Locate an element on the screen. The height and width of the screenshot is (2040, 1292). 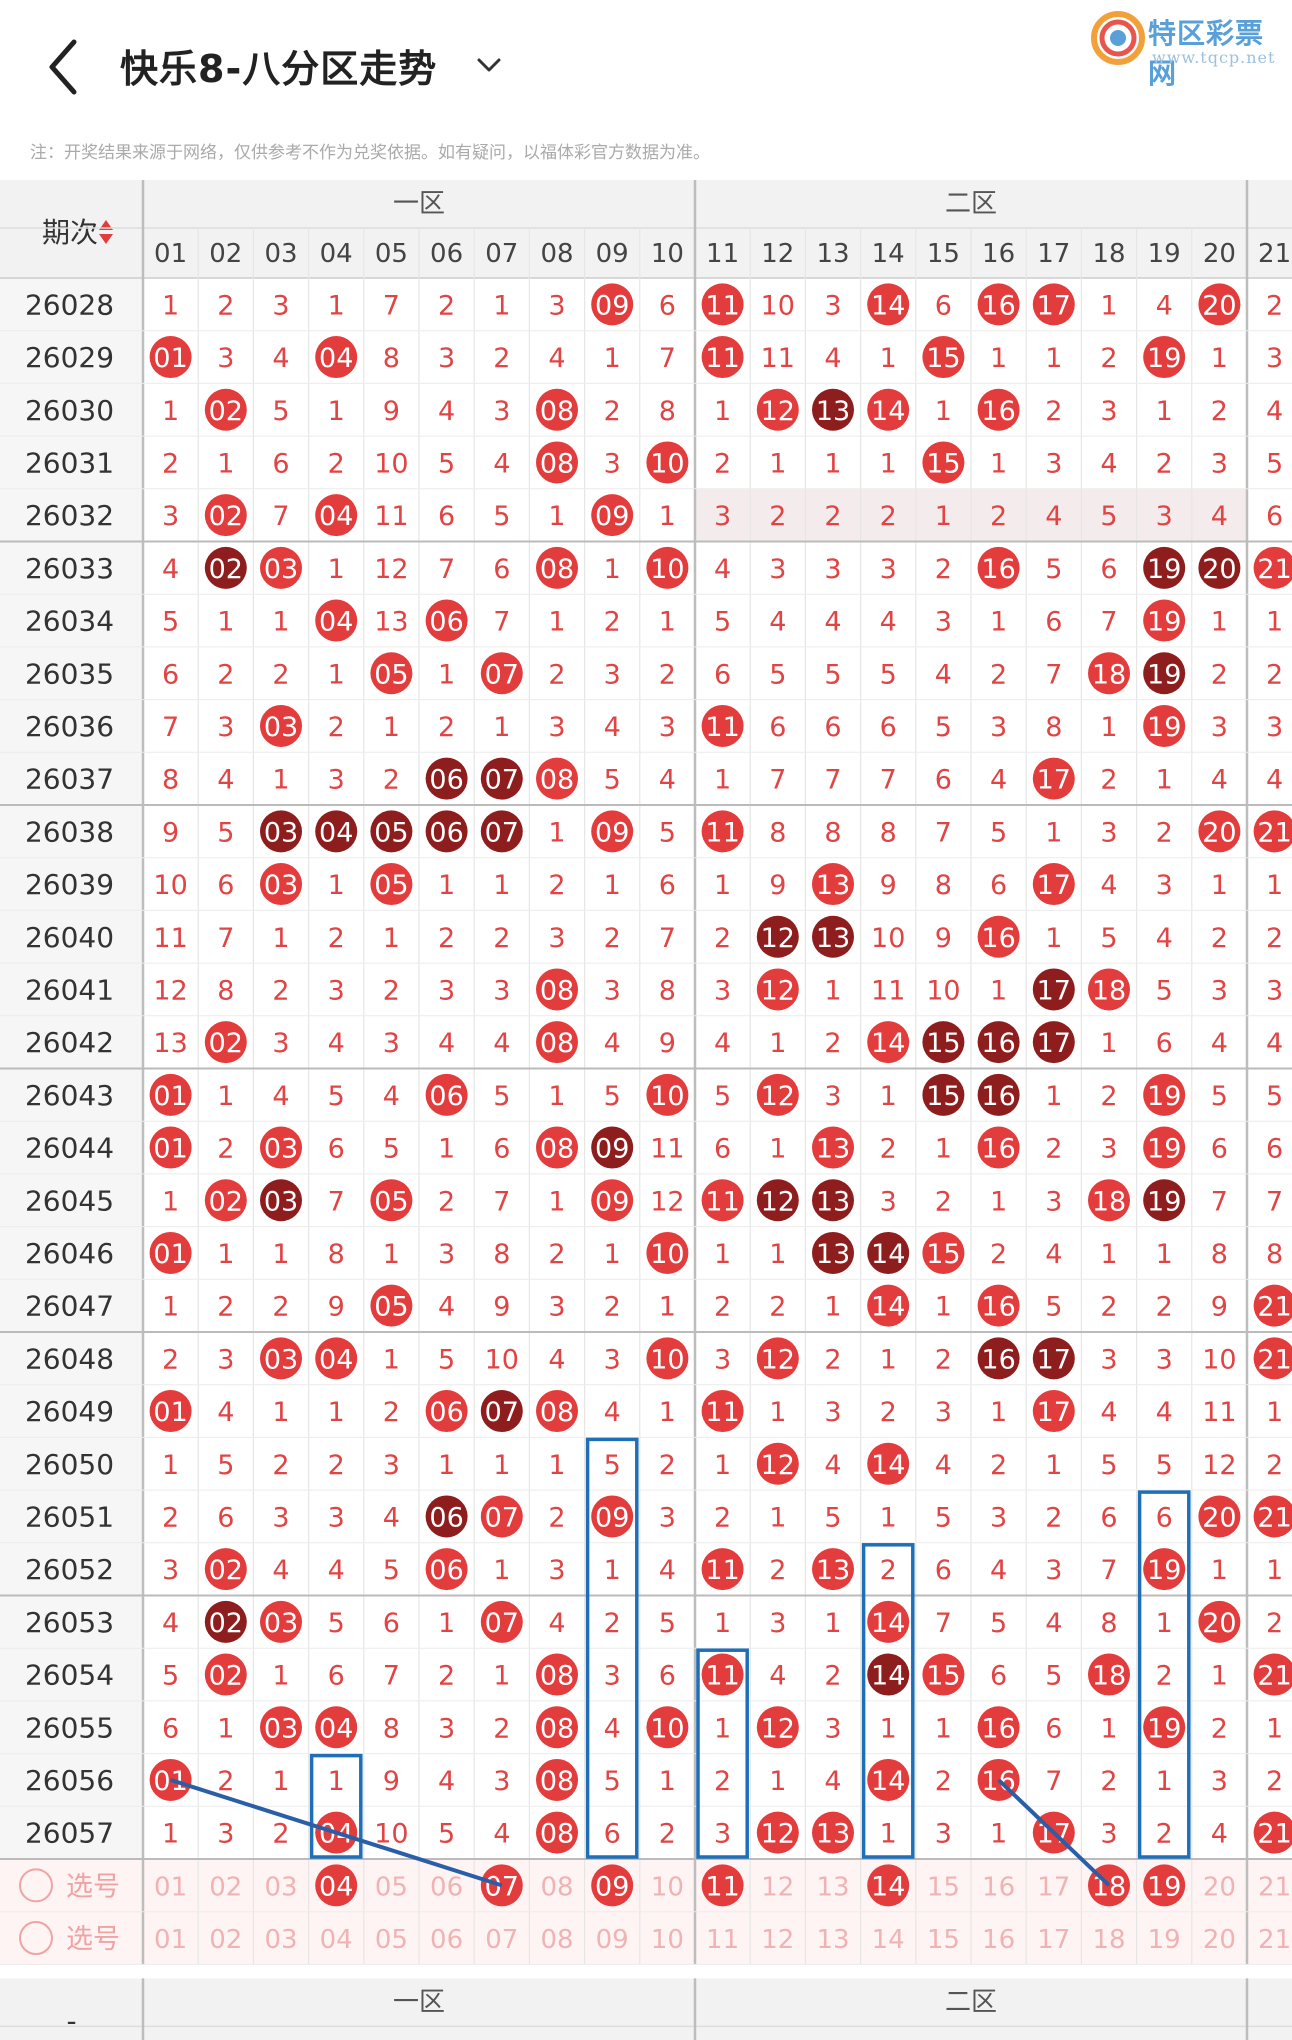
table-header-bg is located at coordinates (646, 229).